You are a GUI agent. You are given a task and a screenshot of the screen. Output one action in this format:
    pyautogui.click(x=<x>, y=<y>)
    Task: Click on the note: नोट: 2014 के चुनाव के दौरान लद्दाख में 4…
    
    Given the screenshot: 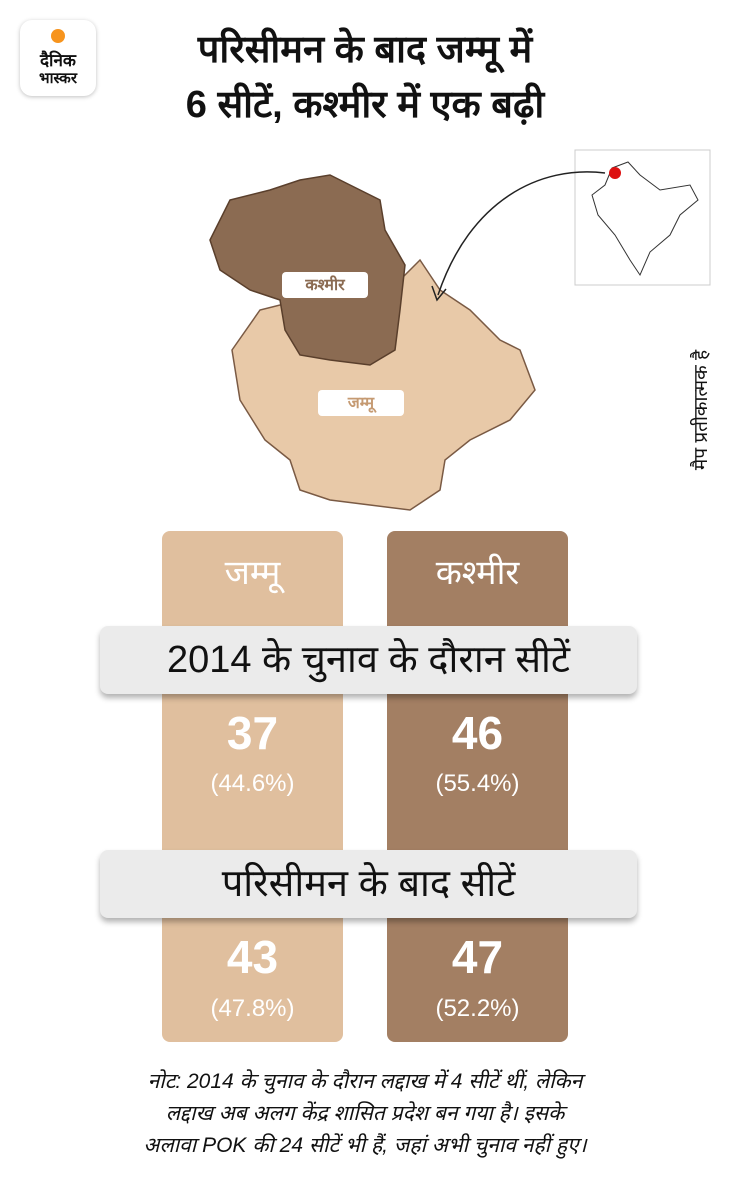 What is the action you would take?
    pyautogui.click(x=365, y=1081)
    